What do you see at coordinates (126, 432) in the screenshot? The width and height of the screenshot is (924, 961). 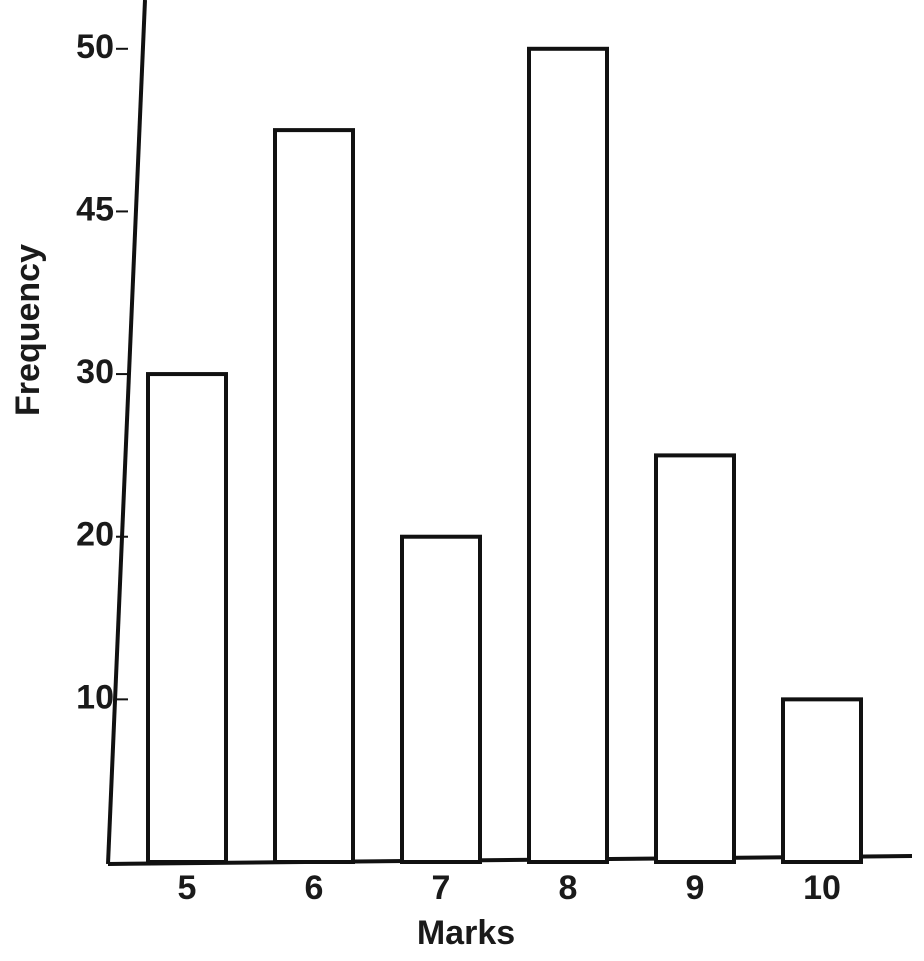 I see `y-axis` at bounding box center [126, 432].